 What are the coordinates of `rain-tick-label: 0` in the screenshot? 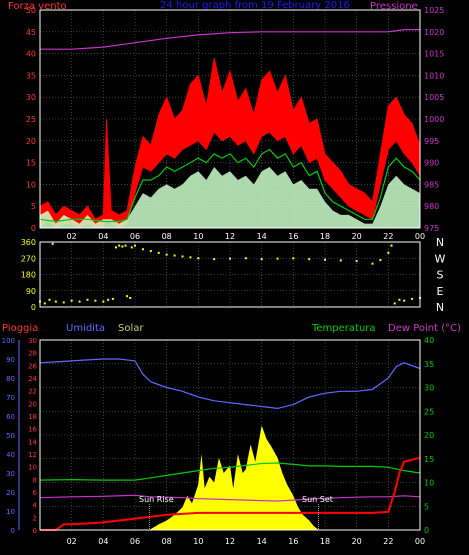 It's located at (35, 531).